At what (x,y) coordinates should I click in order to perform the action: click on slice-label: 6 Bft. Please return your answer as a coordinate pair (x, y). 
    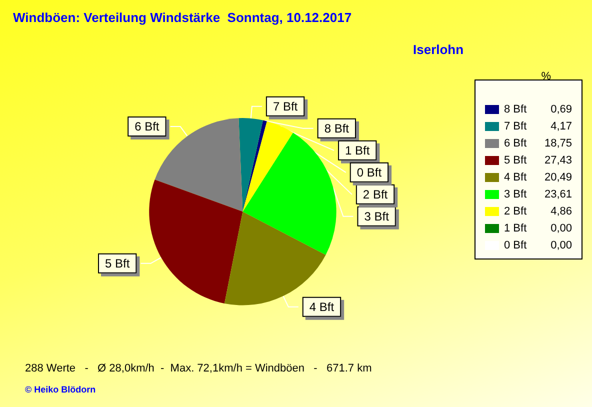
    Looking at the image, I should click on (147, 126).